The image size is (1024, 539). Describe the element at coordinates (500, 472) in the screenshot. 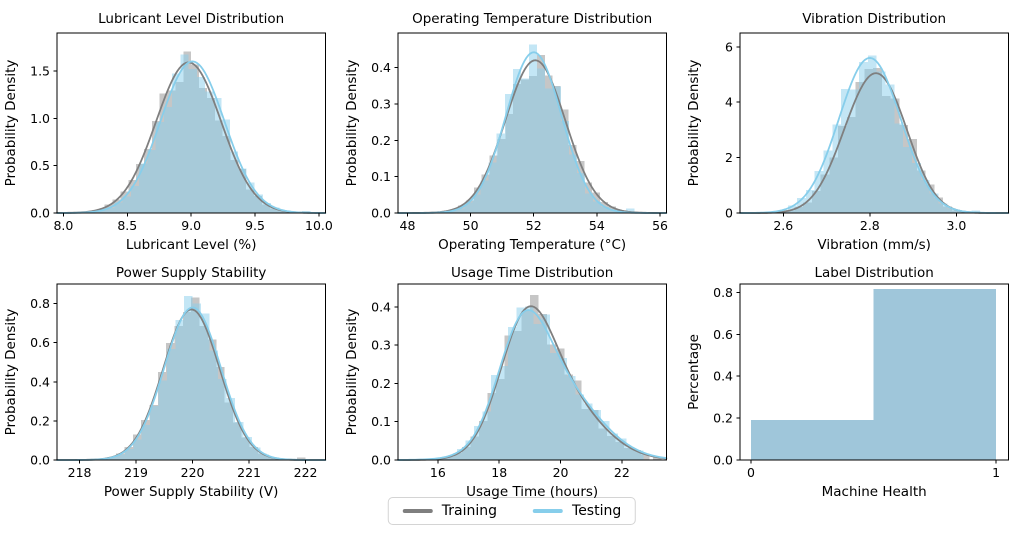

I see `x-tick-label: 18` at that location.